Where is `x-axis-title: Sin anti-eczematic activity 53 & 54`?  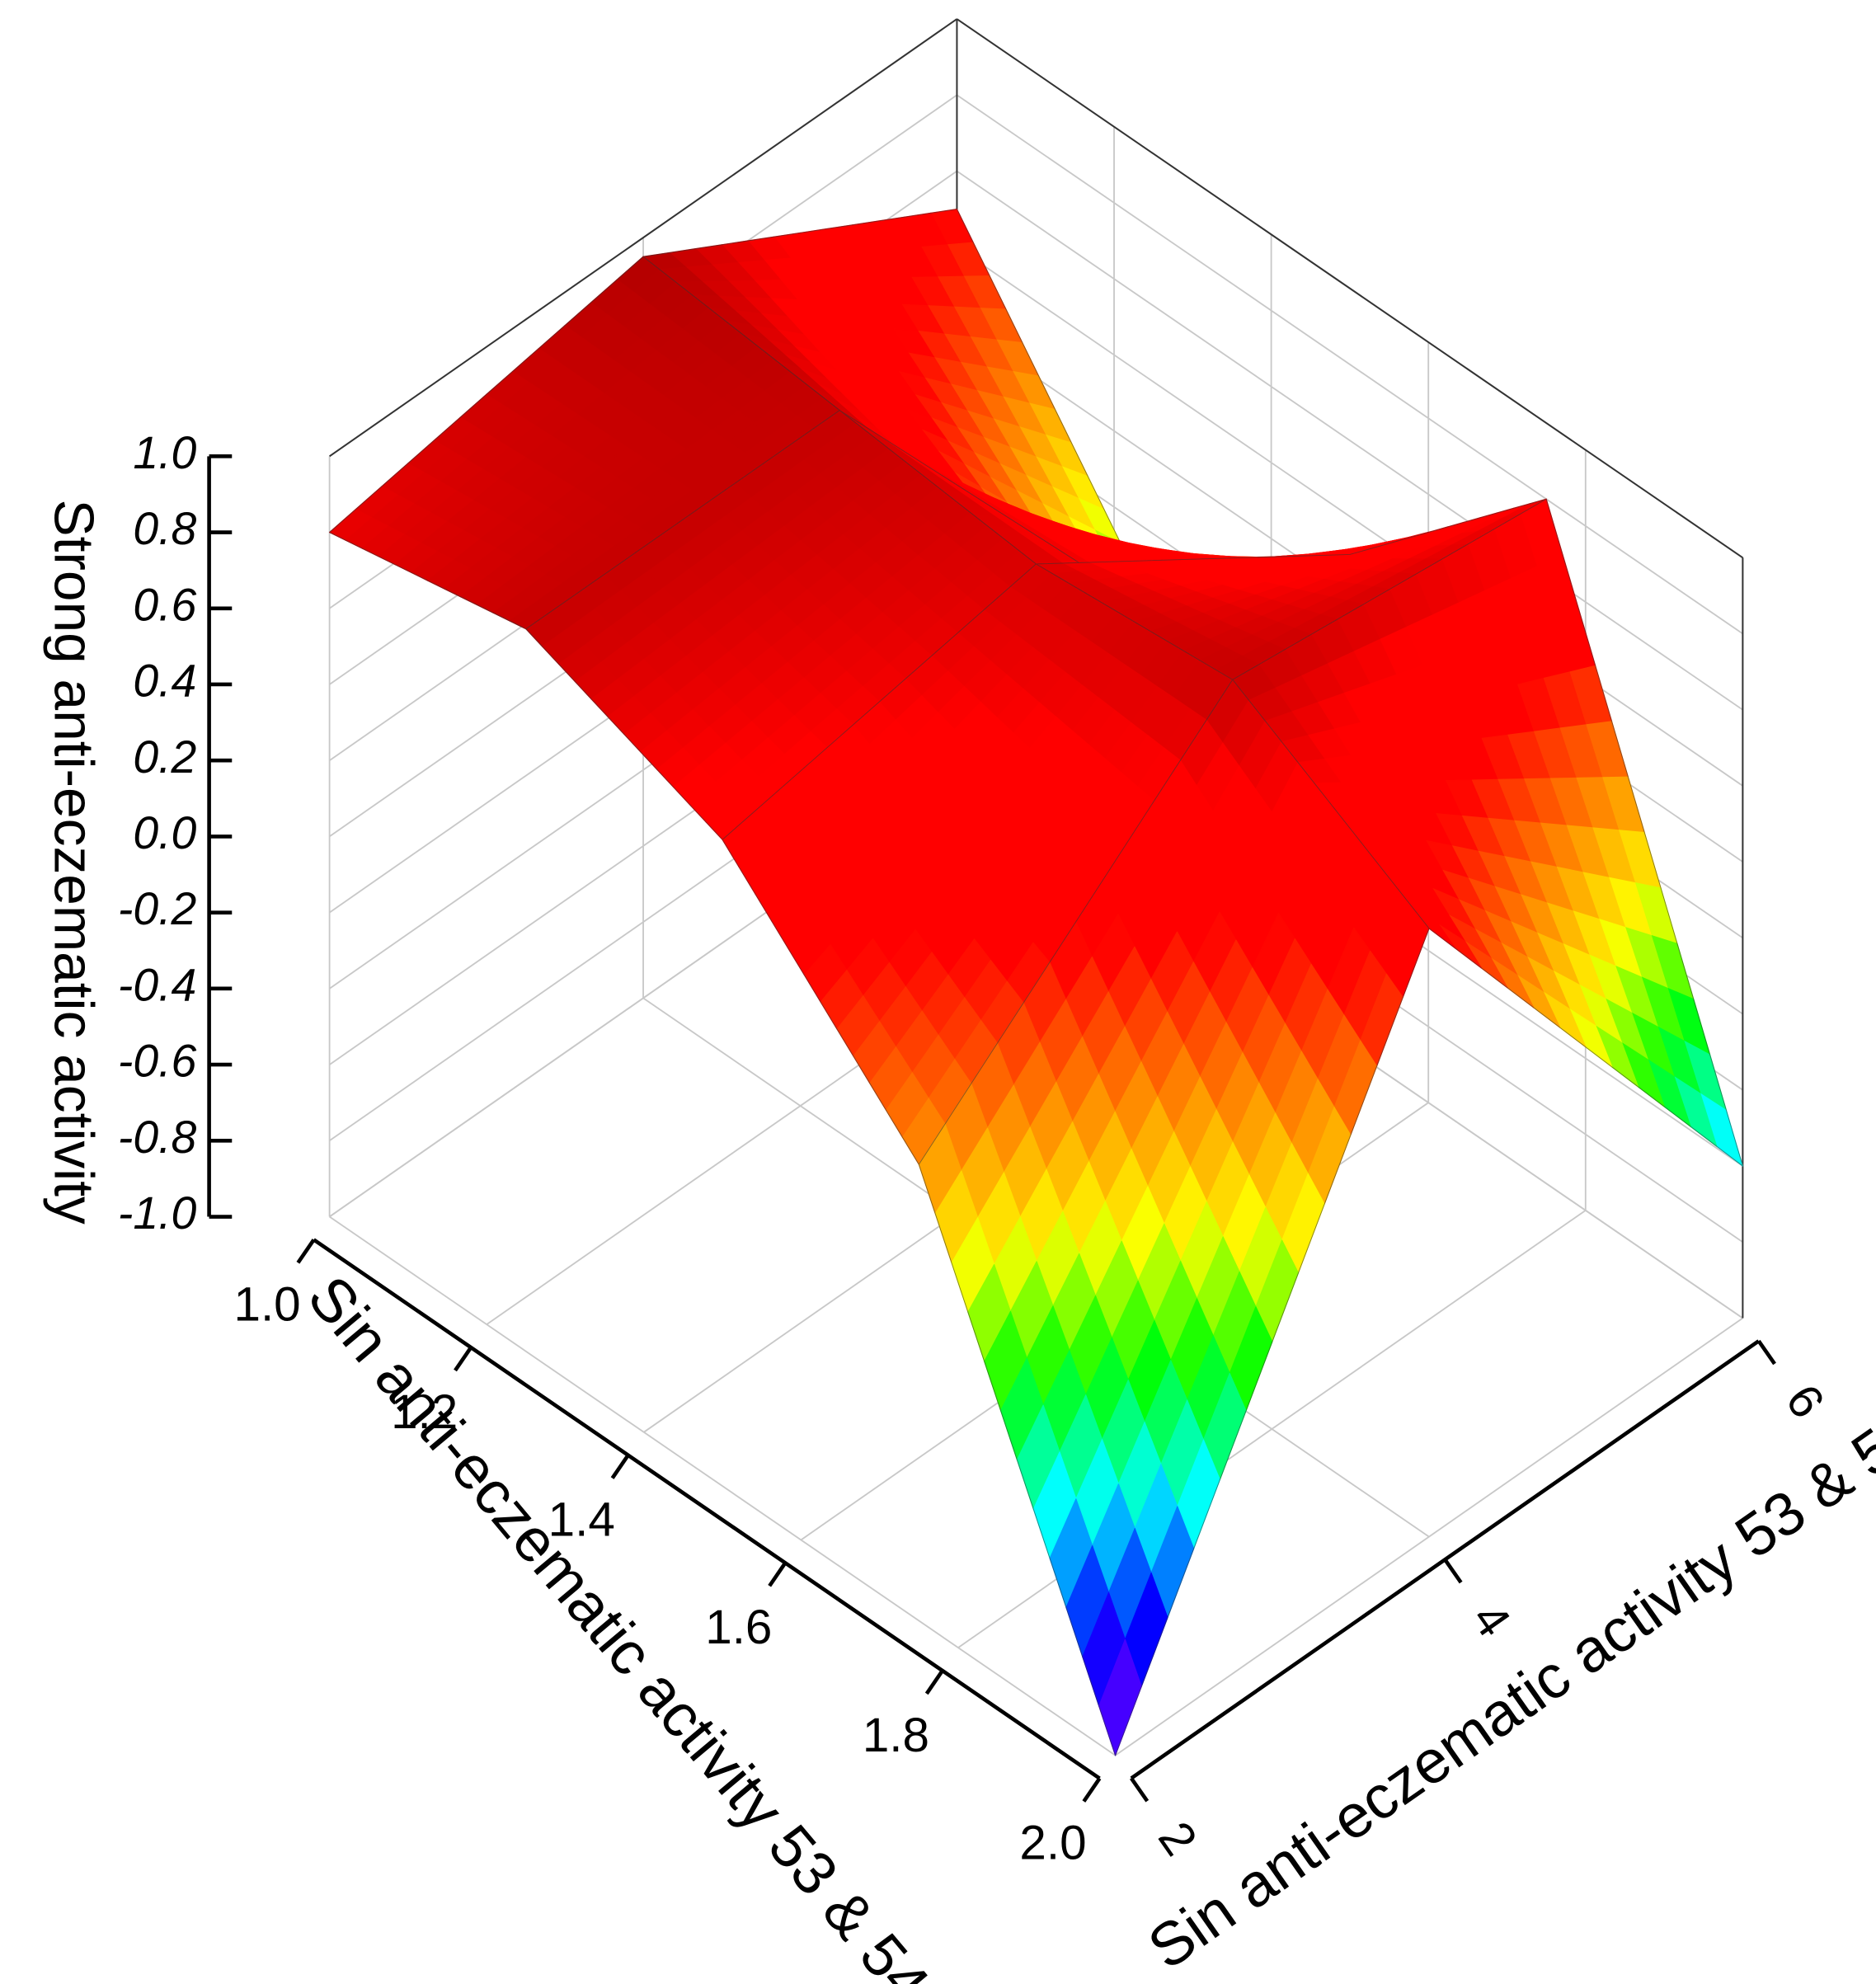 x-axis-title: Sin anti-eczematic activity 53 & 54 is located at coordinates (619, 1623).